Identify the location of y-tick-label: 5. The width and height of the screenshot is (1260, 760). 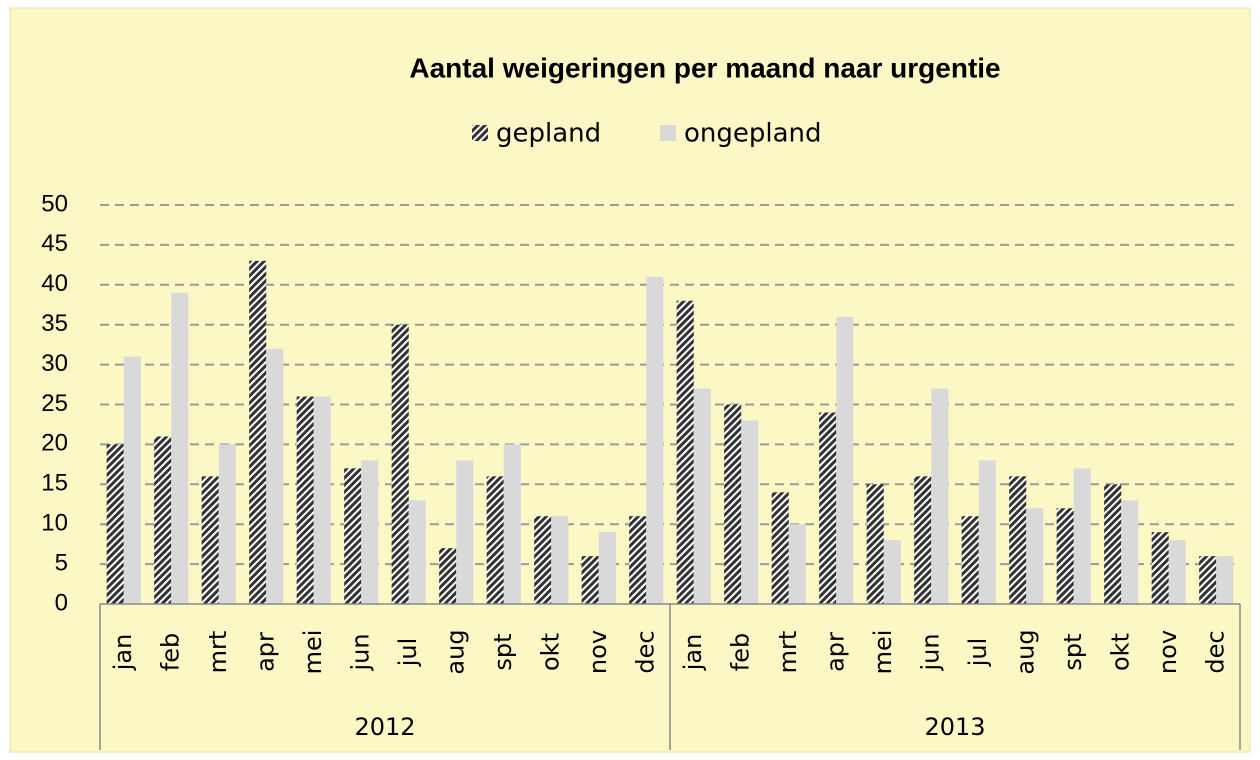
(61, 562).